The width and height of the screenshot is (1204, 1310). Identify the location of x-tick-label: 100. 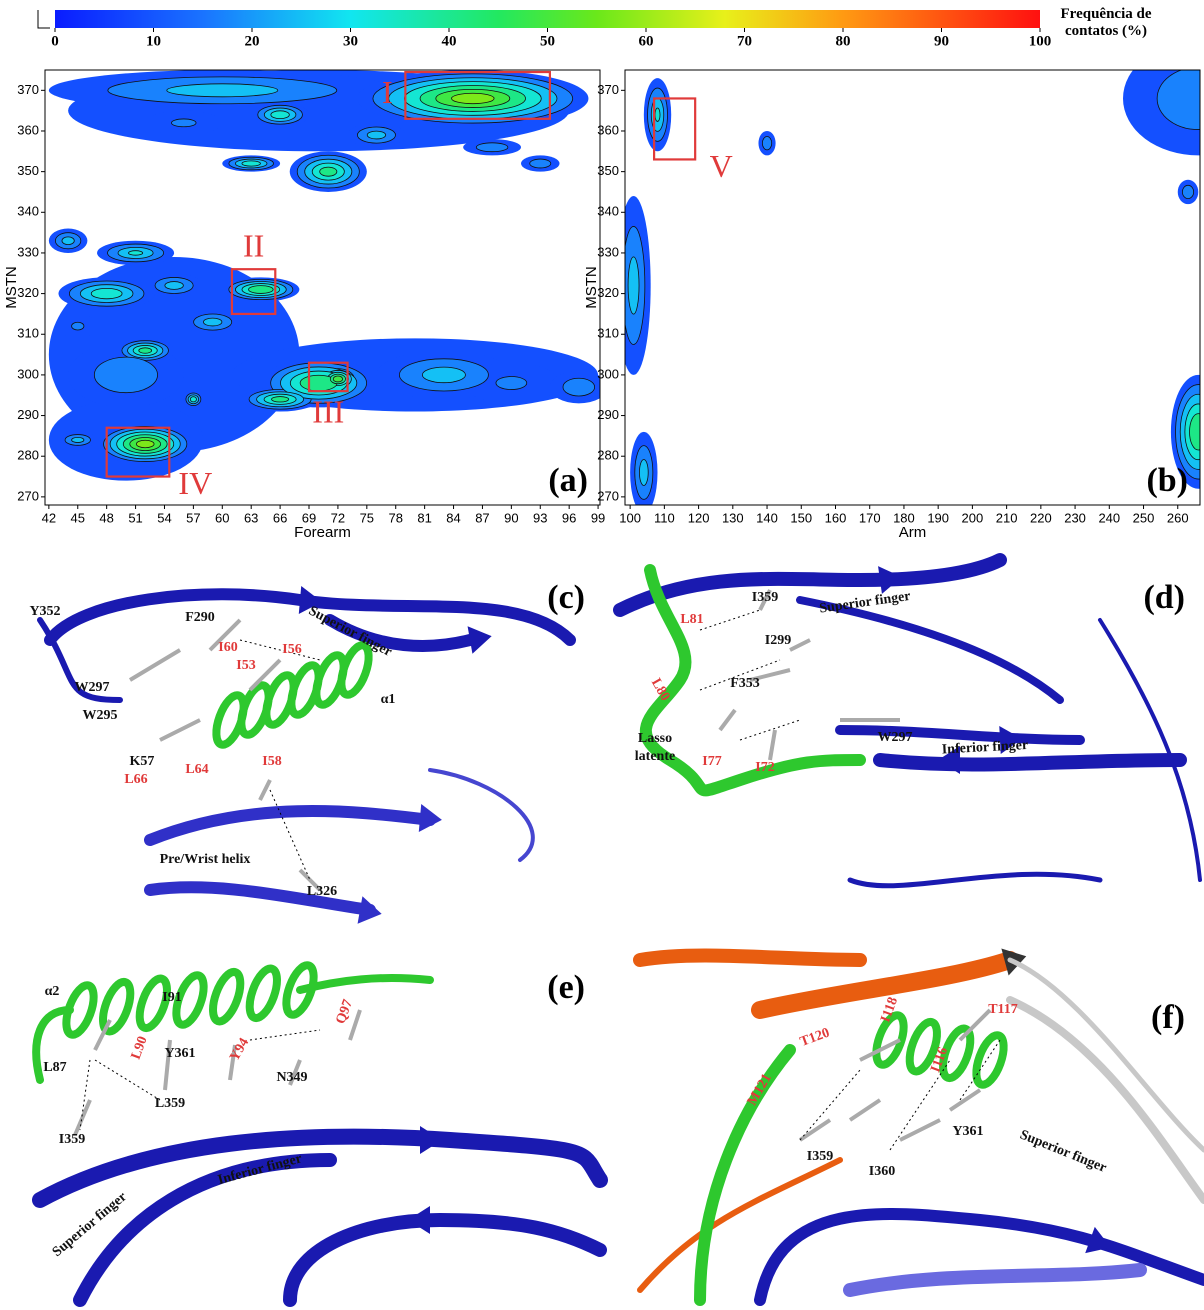
(630, 517).